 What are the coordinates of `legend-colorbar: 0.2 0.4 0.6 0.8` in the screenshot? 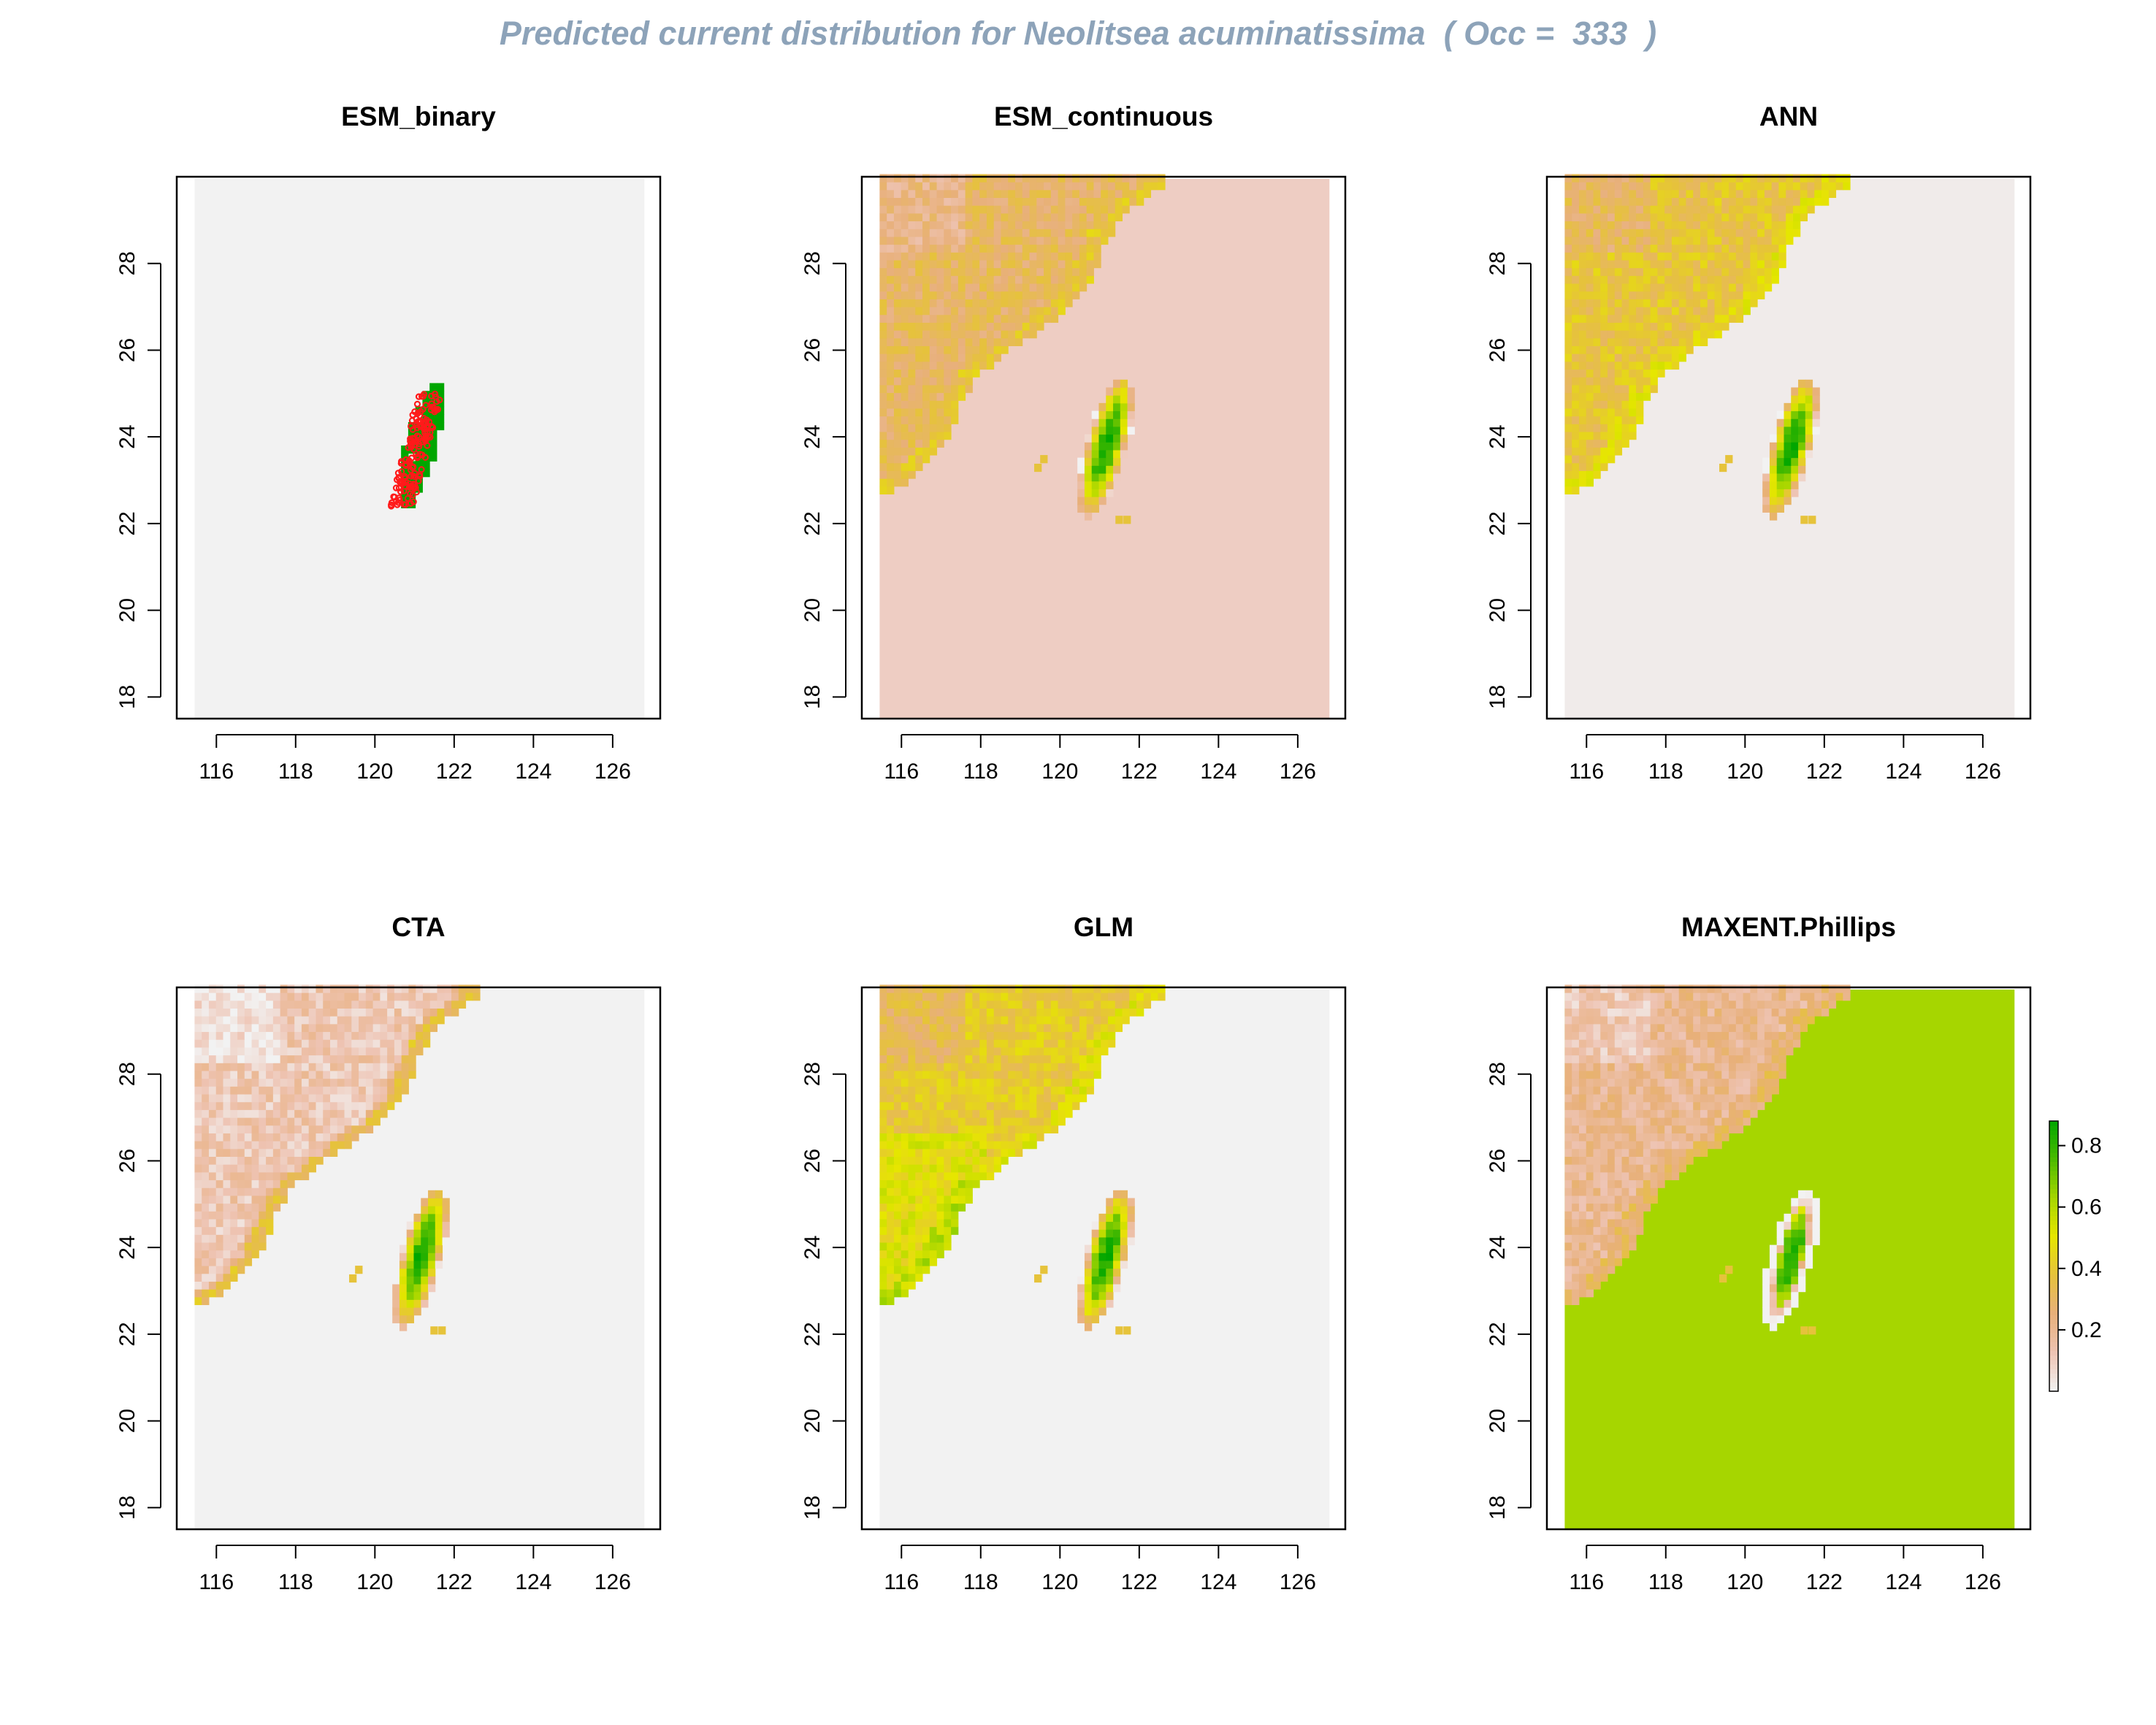 It's located at (2075, 1256).